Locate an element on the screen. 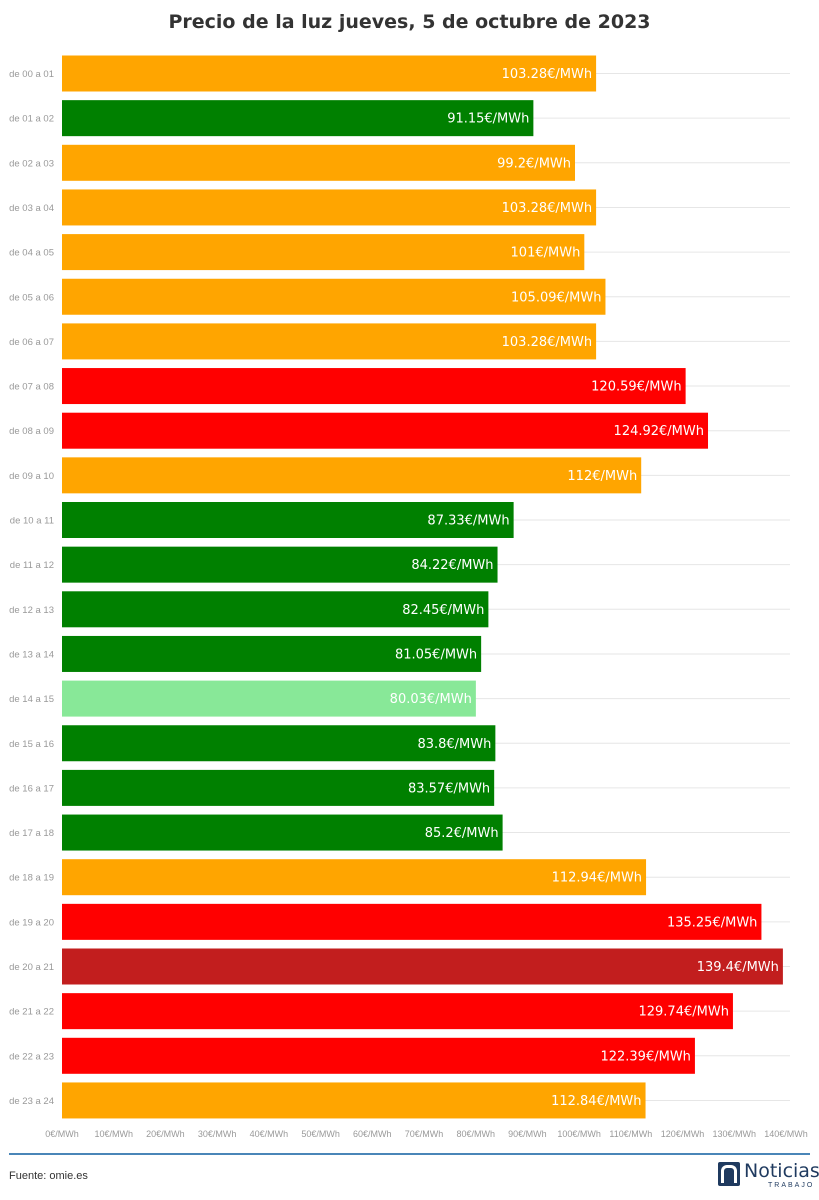 The height and width of the screenshot is (1200, 819). x-tick-label: 10€/MWh is located at coordinates (113, 1134).